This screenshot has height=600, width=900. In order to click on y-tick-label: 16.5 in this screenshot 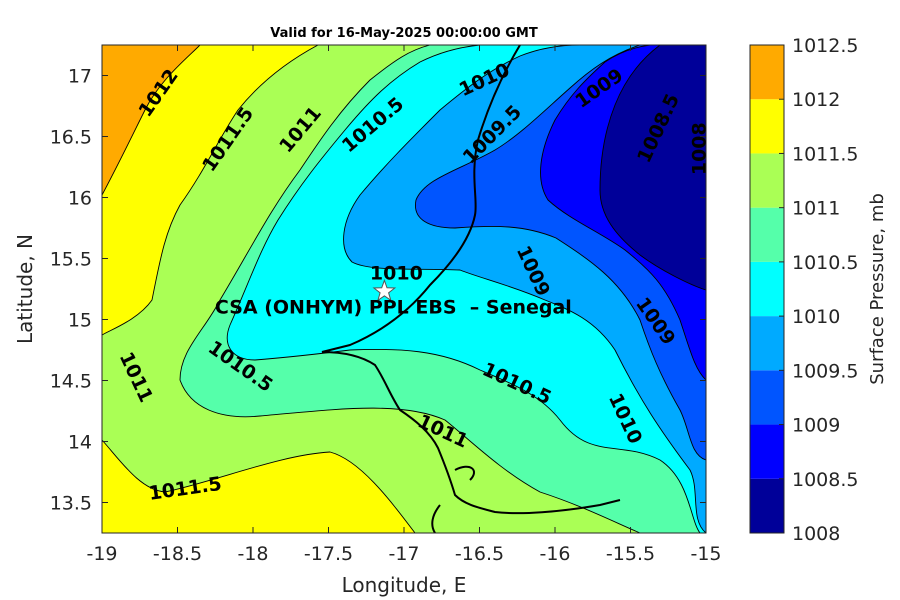, I will do `click(71, 138)`.